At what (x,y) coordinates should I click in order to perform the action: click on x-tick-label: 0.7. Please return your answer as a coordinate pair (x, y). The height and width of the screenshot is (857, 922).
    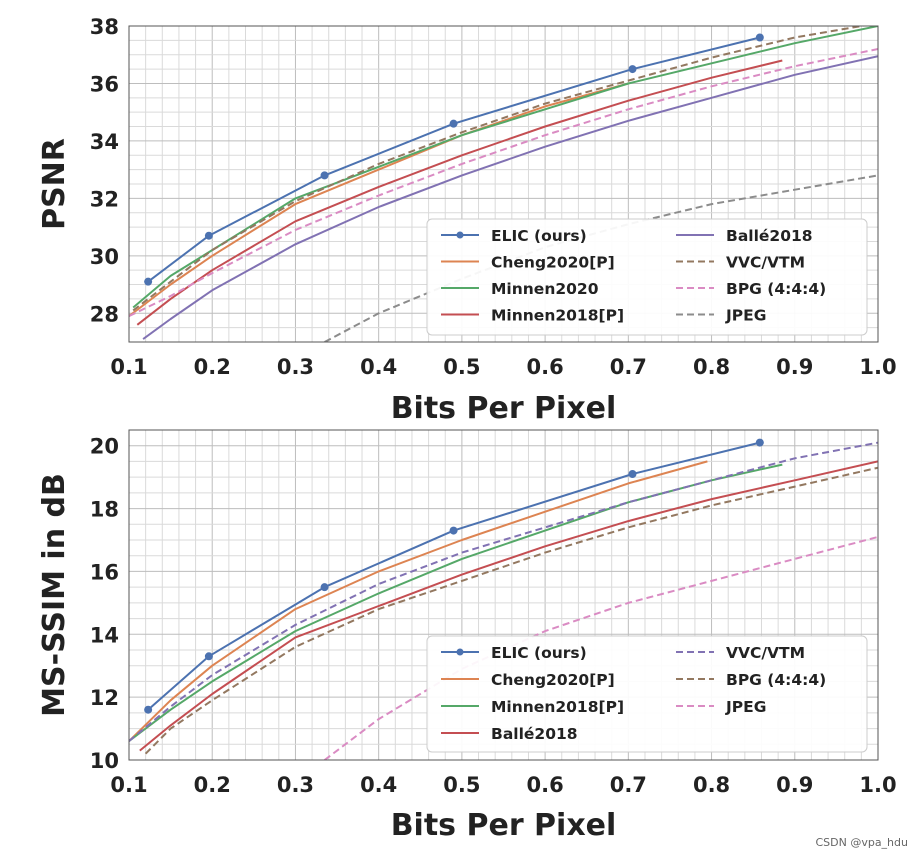
    Looking at the image, I should click on (628, 367).